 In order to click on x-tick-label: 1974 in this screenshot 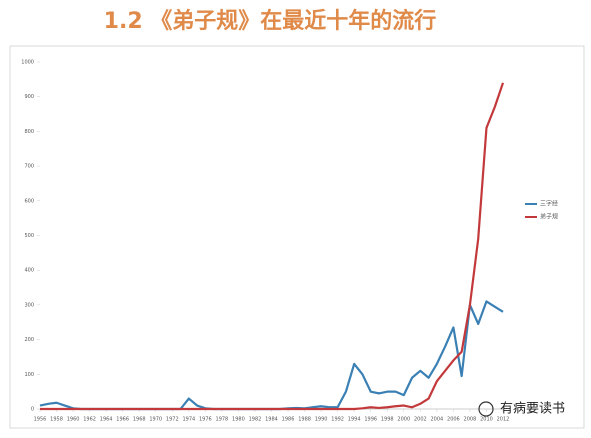, I will do `click(188, 420)`.